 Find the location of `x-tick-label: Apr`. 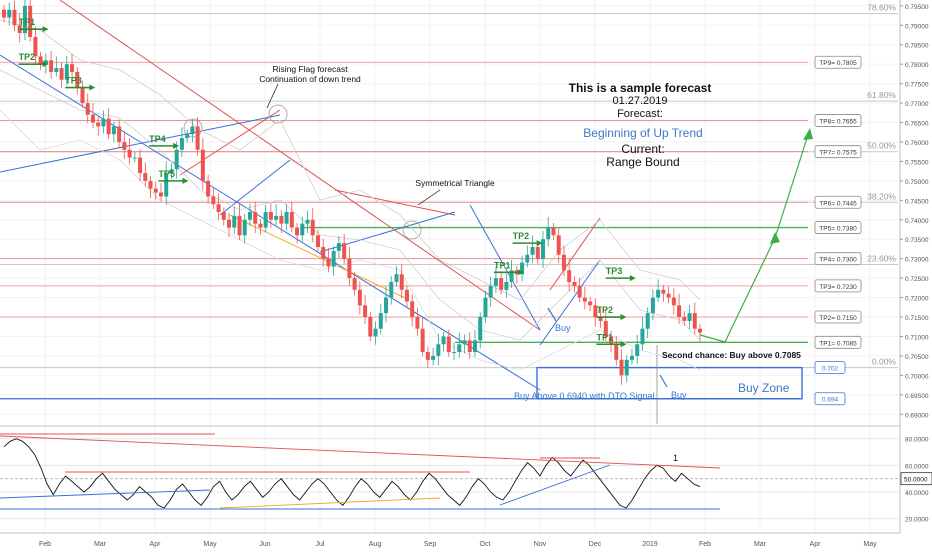

x-tick-label: Apr is located at coordinates (156, 544).